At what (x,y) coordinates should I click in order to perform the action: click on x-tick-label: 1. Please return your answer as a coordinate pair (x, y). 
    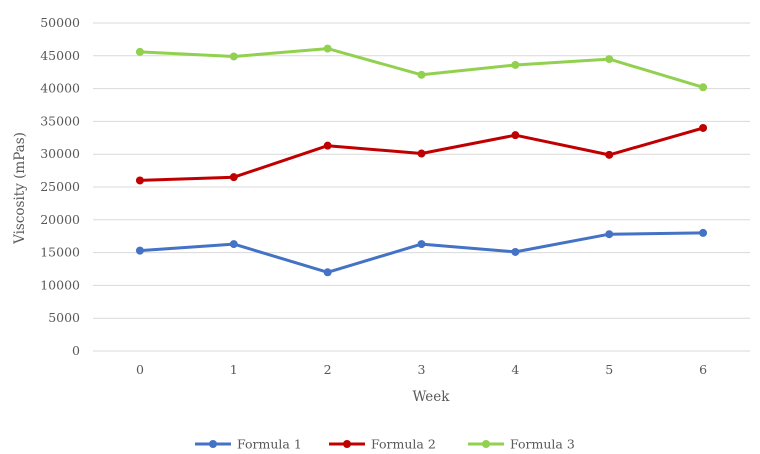
    Looking at the image, I should click on (234, 369).